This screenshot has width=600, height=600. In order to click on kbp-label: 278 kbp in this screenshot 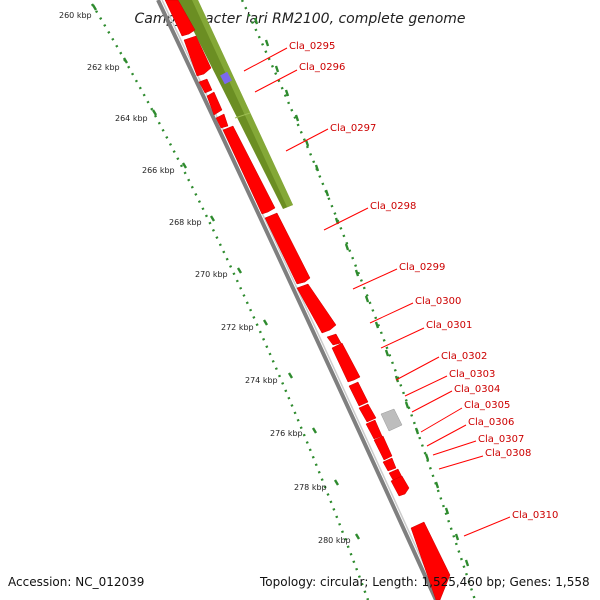, I will do `click(310, 487)`.